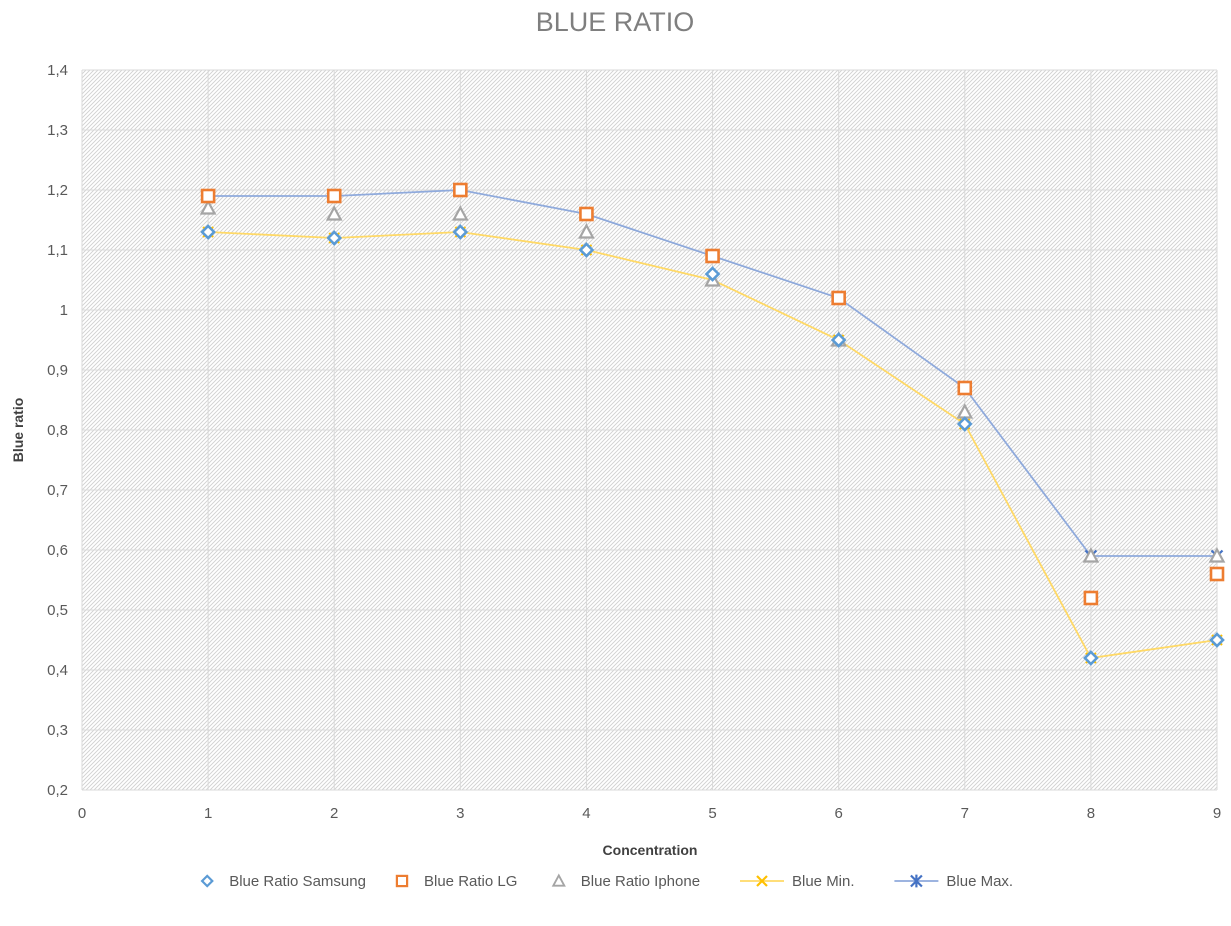  I want to click on y-tick-label: 0,2, so click(57, 790).